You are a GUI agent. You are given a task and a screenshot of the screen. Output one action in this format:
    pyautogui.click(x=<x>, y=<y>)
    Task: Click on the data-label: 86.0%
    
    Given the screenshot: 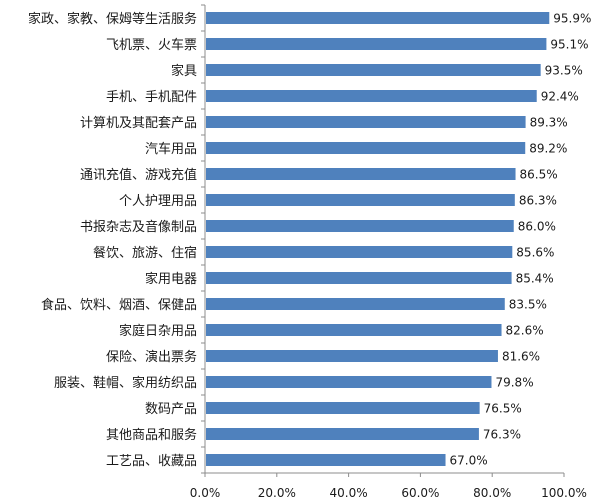 What is the action you would take?
    pyautogui.click(x=537, y=227)
    